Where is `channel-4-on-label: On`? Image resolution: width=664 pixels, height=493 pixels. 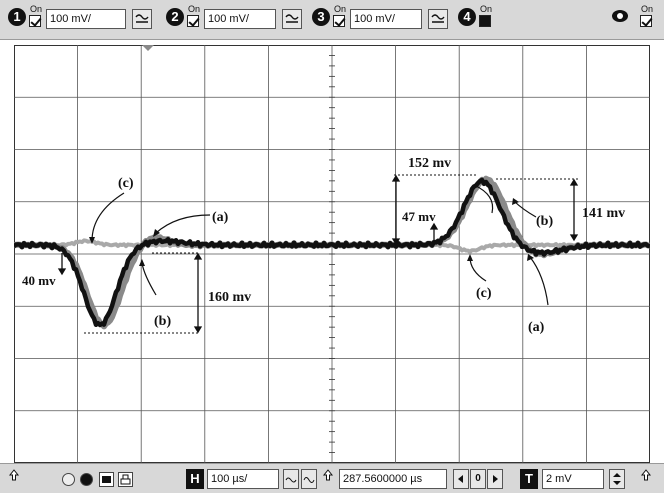
channel-4-on-label: On is located at coordinates (486, 9).